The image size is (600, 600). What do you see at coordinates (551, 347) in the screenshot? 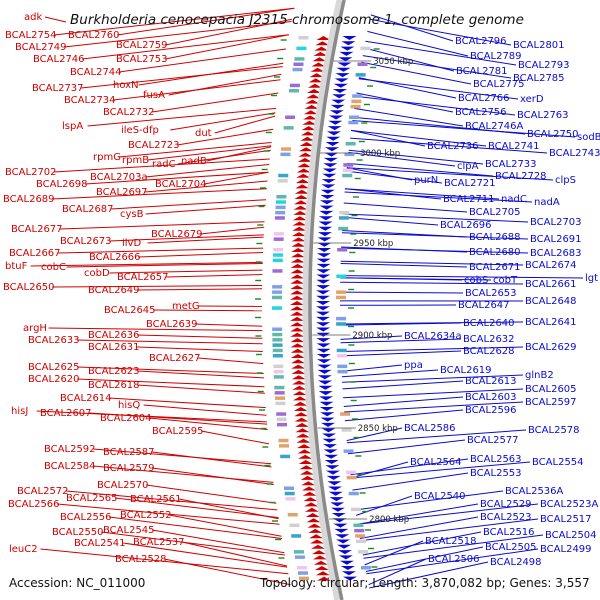
I see `gene-label-right: BCAL2629` at bounding box center [551, 347].